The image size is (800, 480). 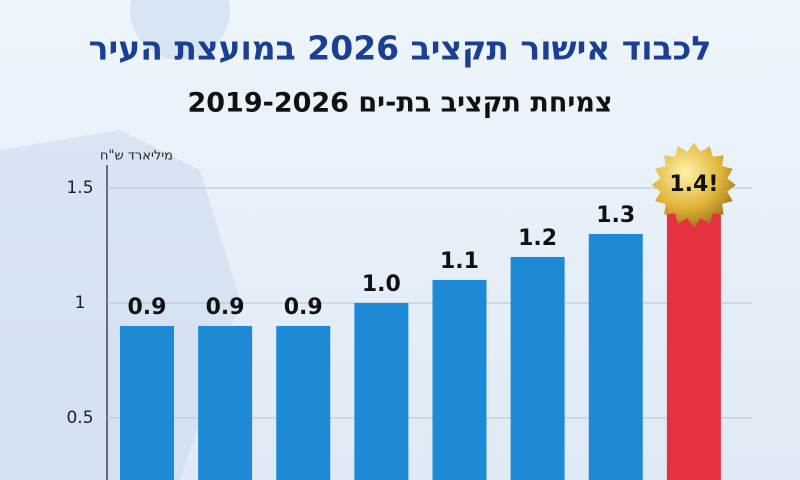 I want to click on value-label: 1.3, so click(x=615, y=215).